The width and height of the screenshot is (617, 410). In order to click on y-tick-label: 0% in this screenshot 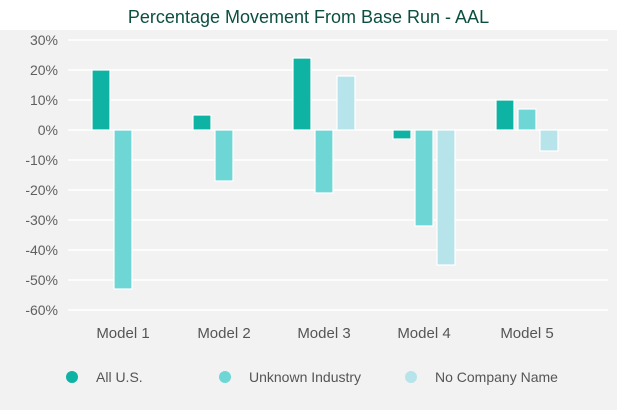, I will do `click(48, 130)`.